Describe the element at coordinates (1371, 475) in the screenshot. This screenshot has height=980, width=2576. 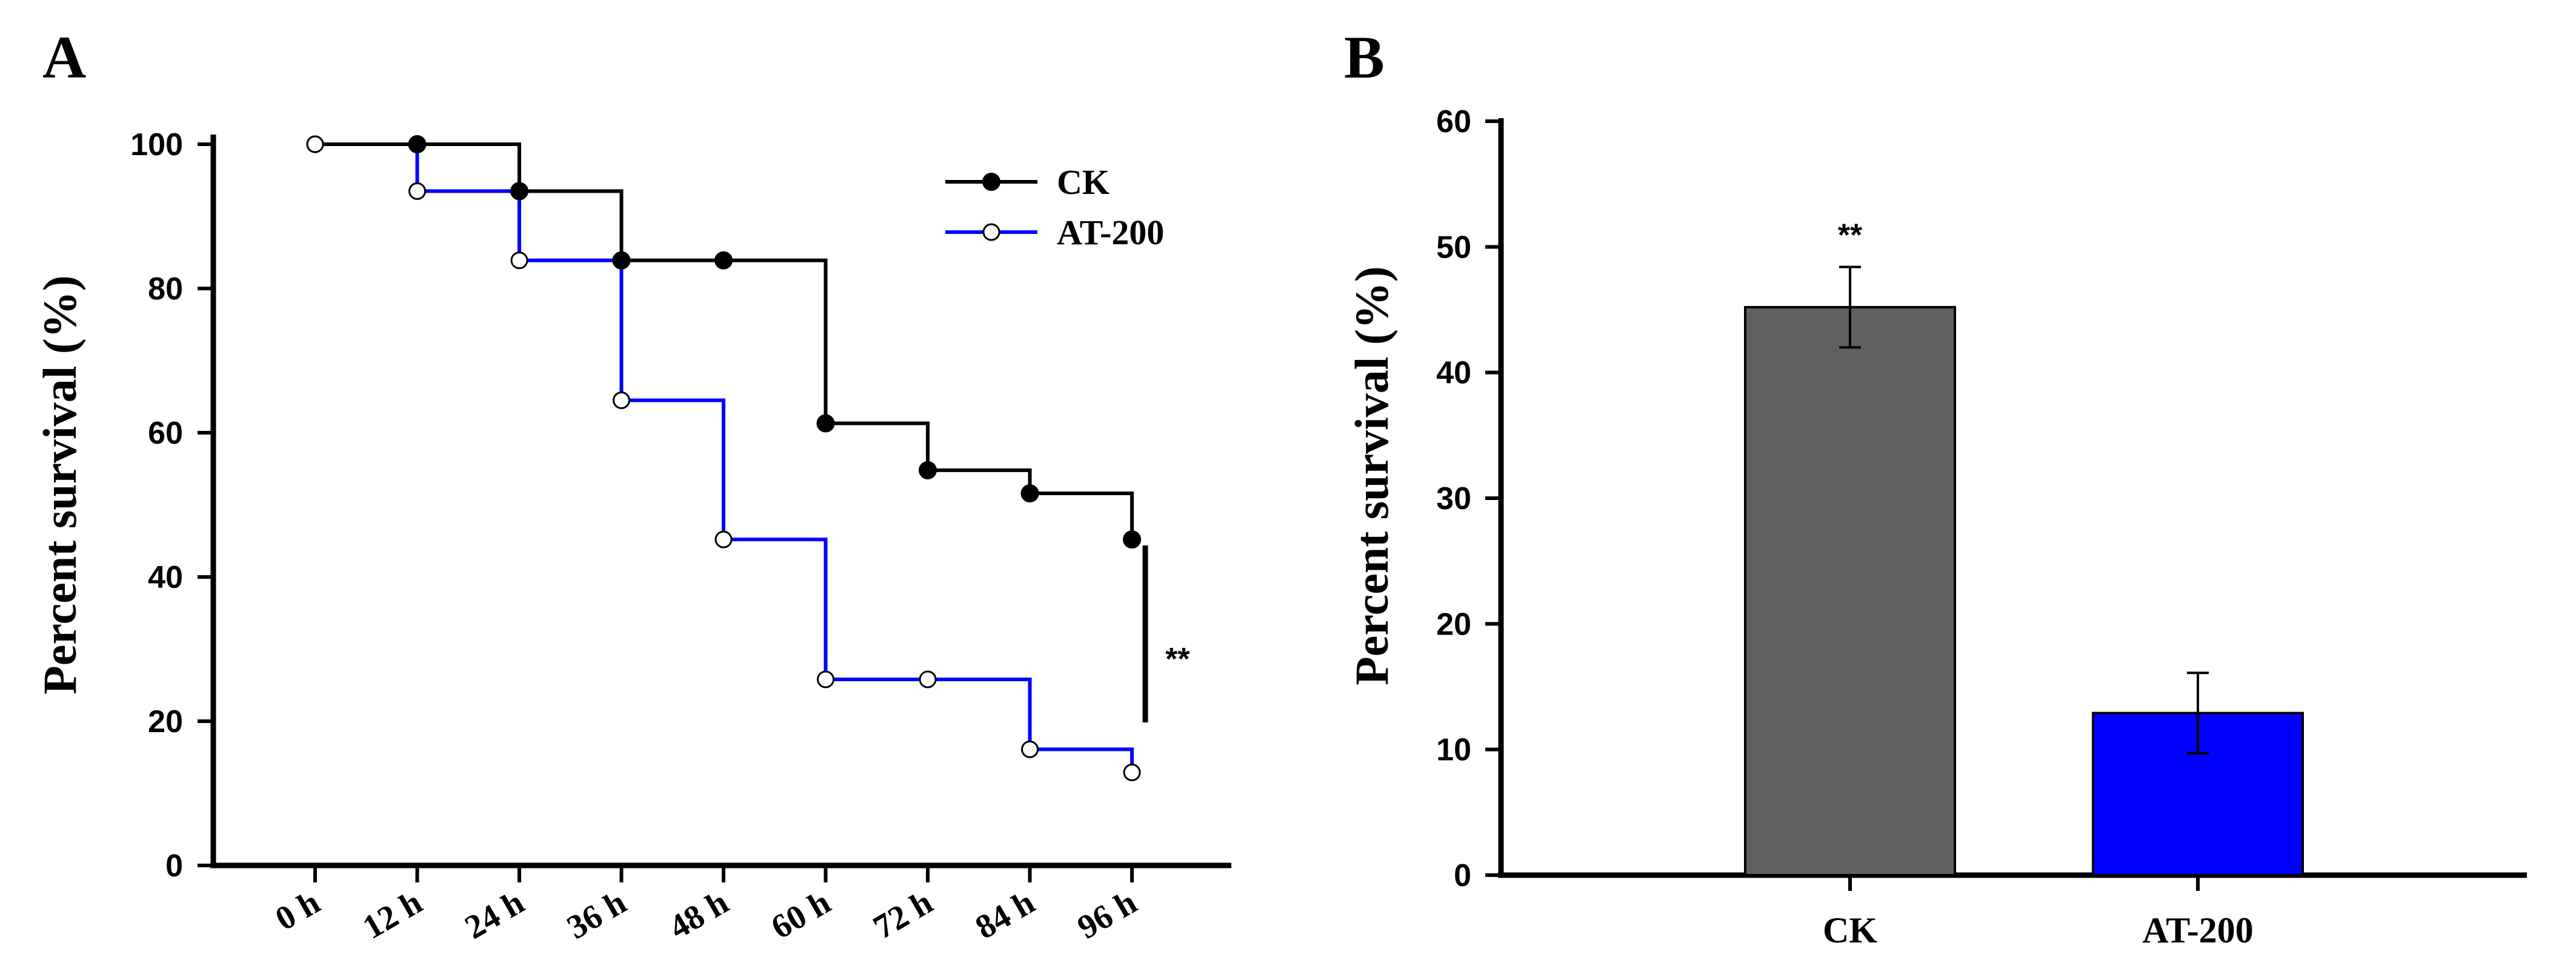
I see `panel-b-y-axis-label: Percent survival (%)` at that location.